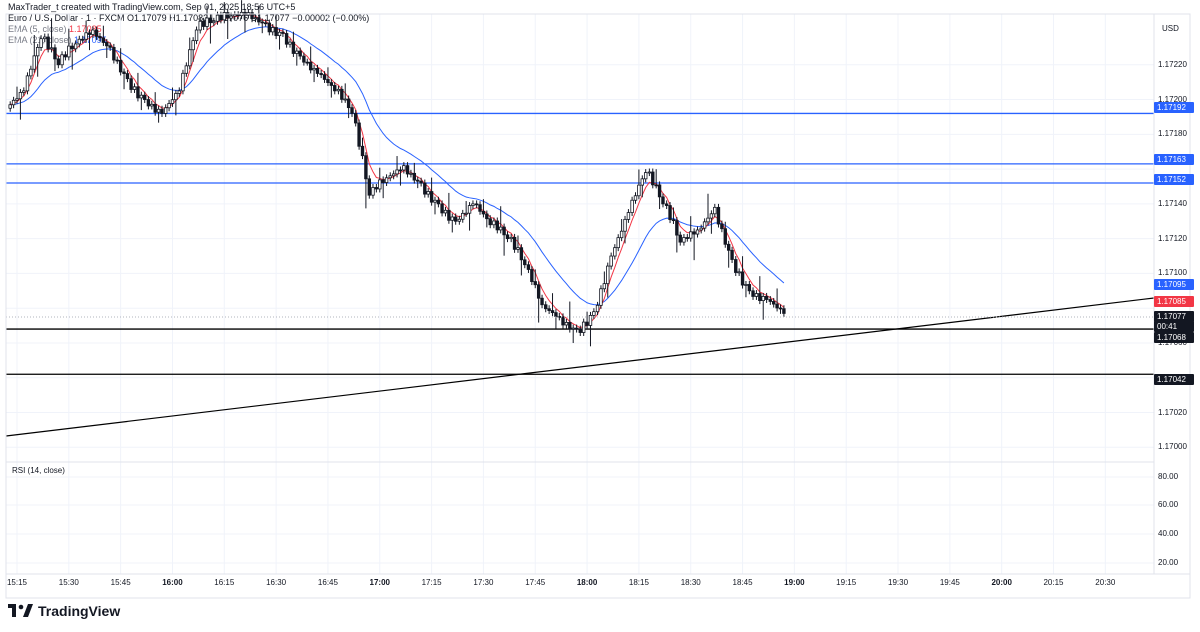  I want to click on time-tick: 20:15, so click(1053, 582).